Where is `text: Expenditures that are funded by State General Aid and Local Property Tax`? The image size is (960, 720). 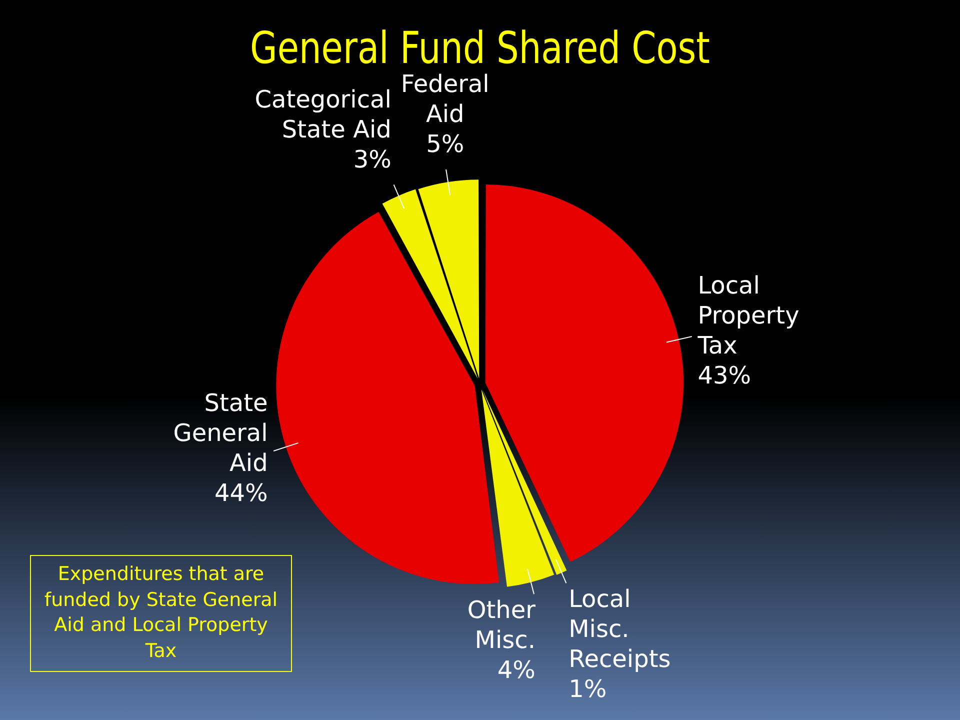 text: Expenditures that are funded by State General Aid and Local Property Tax is located at coordinates (161, 613).